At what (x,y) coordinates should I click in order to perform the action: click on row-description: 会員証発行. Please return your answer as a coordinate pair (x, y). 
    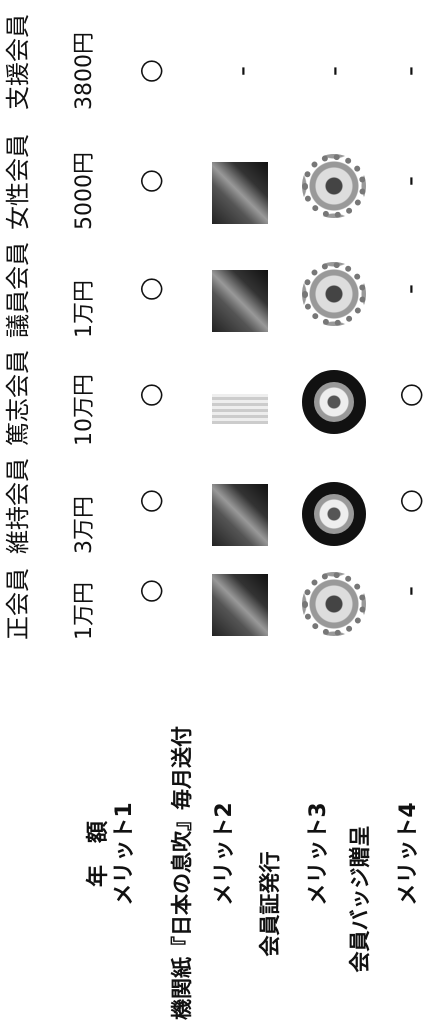
    Looking at the image, I should click on (270, 904).